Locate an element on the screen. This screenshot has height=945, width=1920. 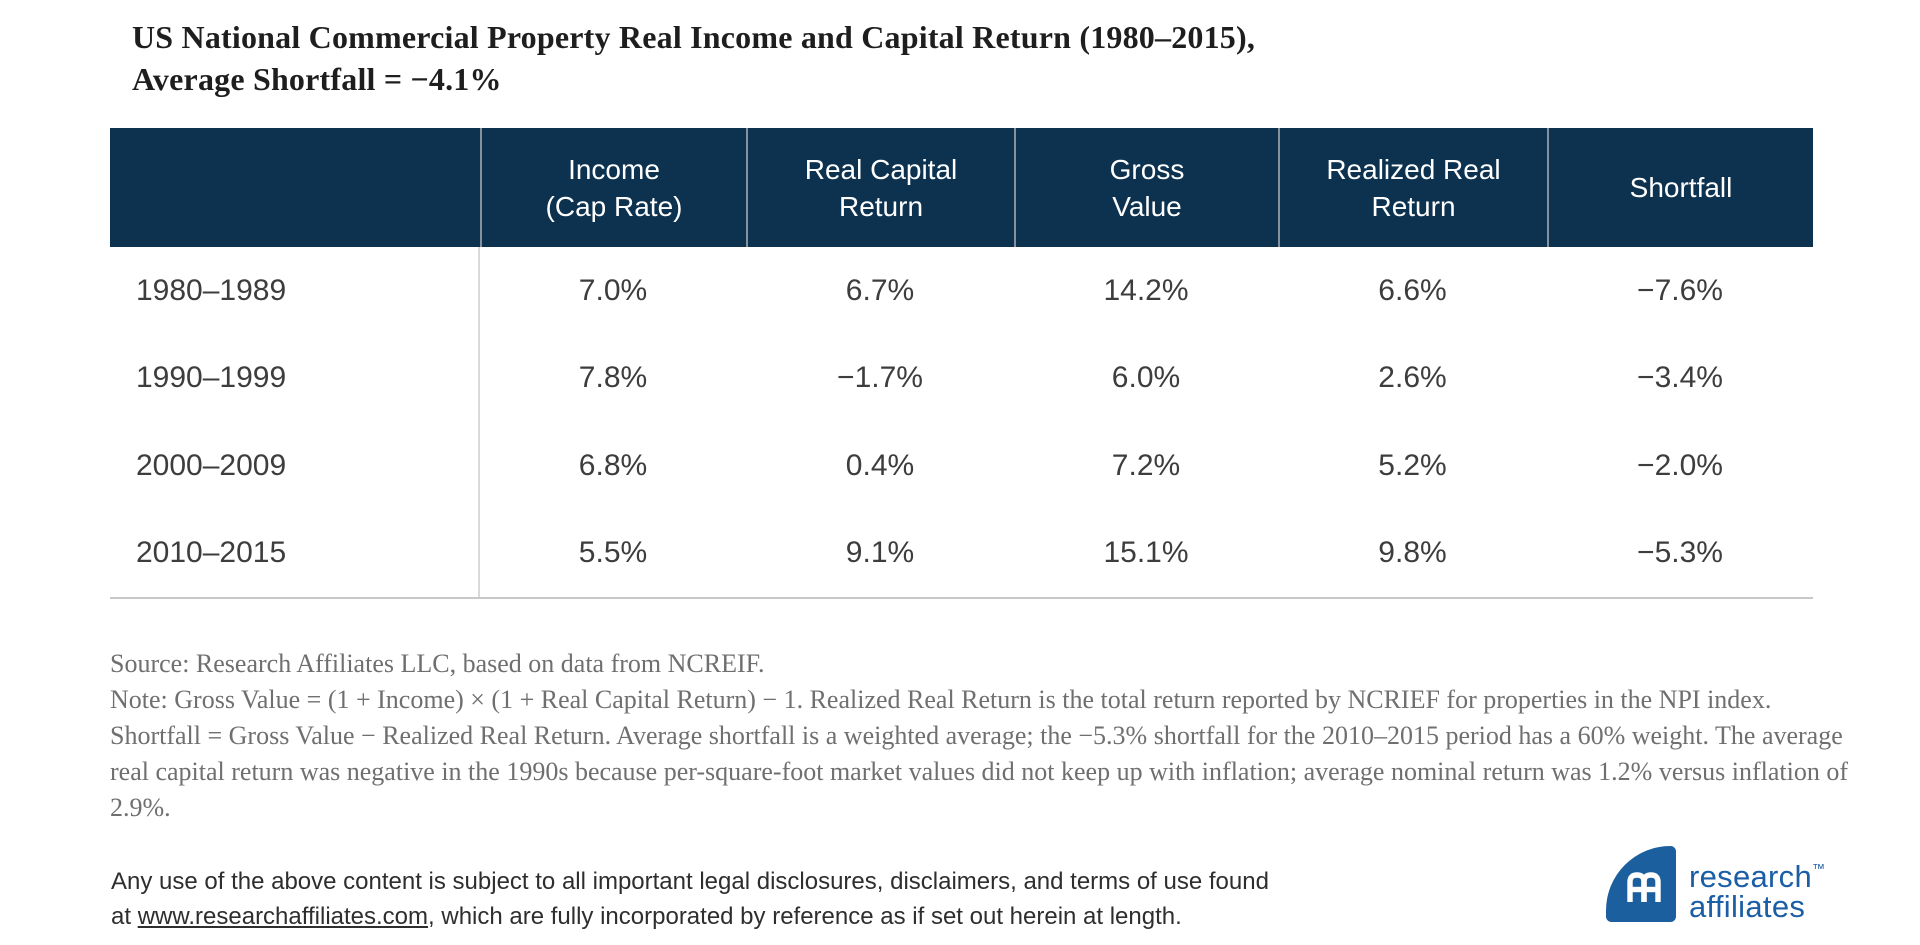
logo-wordmark: research™ affiliates is located at coordinates (1757, 884).